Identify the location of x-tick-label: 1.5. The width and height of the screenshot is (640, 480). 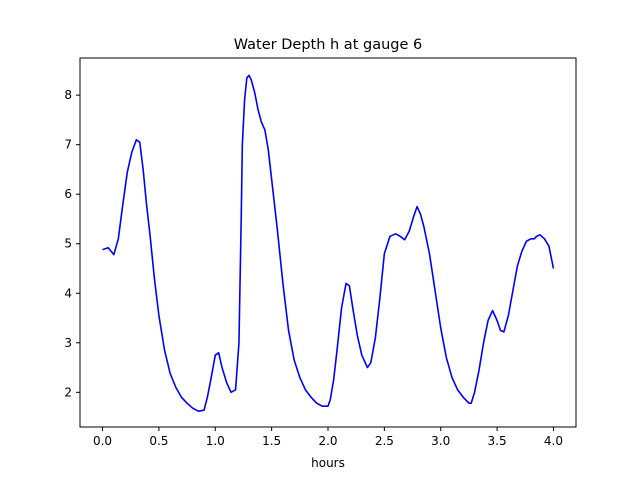
(271, 441).